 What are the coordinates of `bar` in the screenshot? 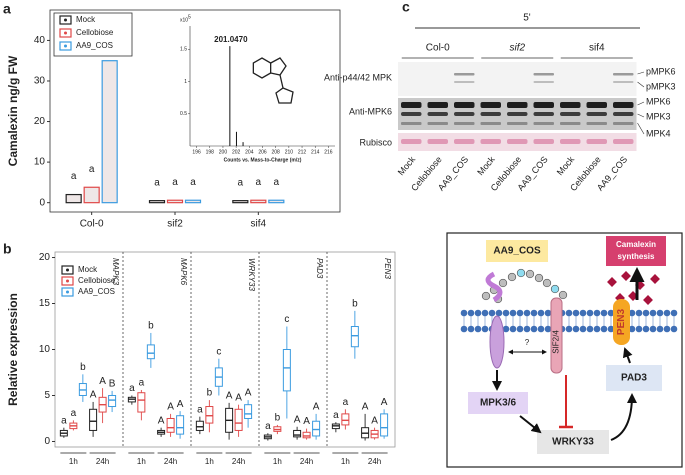 It's located at (157, 202).